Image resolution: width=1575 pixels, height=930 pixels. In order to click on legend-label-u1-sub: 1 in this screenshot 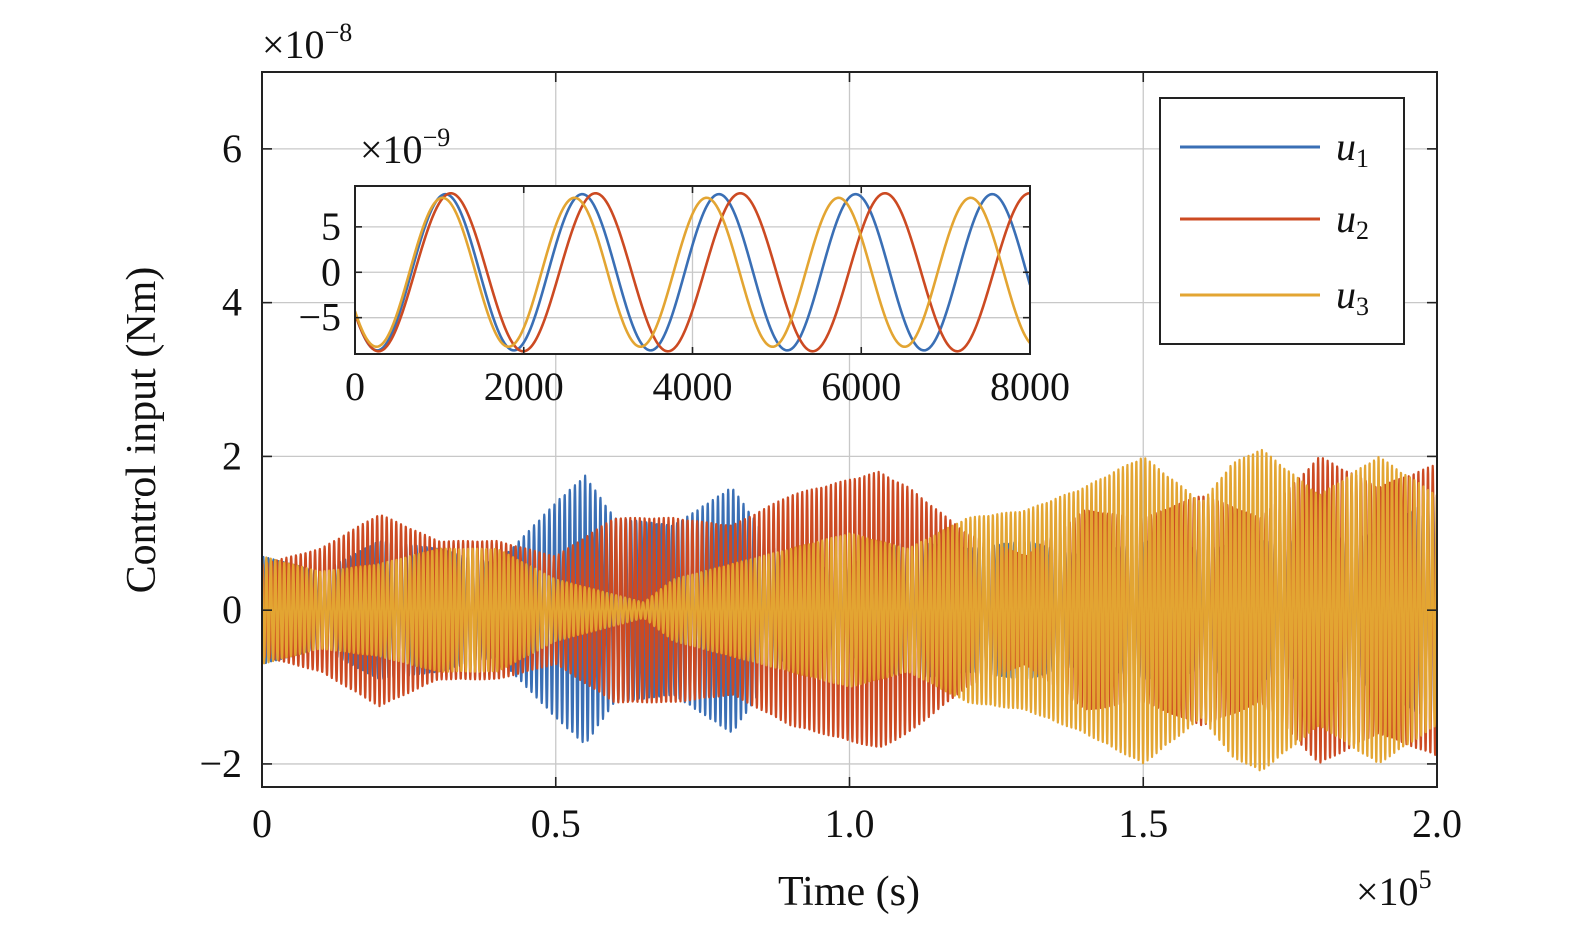, I will do `click(1362, 158)`.